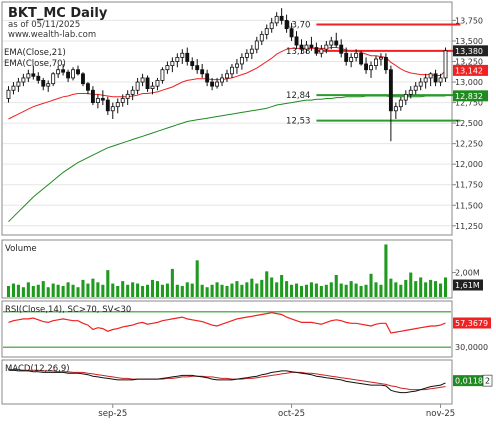 This screenshot has width=496, height=424. I want to click on x-tick-label: oct-25, so click(291, 414).